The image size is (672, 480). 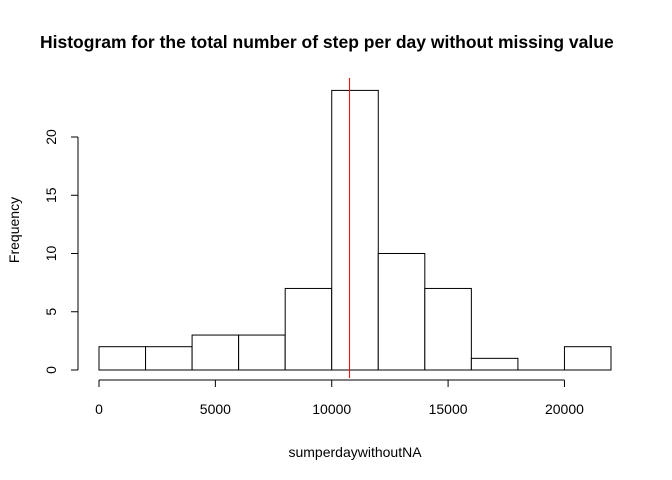 I want to click on x-tick-label: 5000, so click(x=215, y=409).